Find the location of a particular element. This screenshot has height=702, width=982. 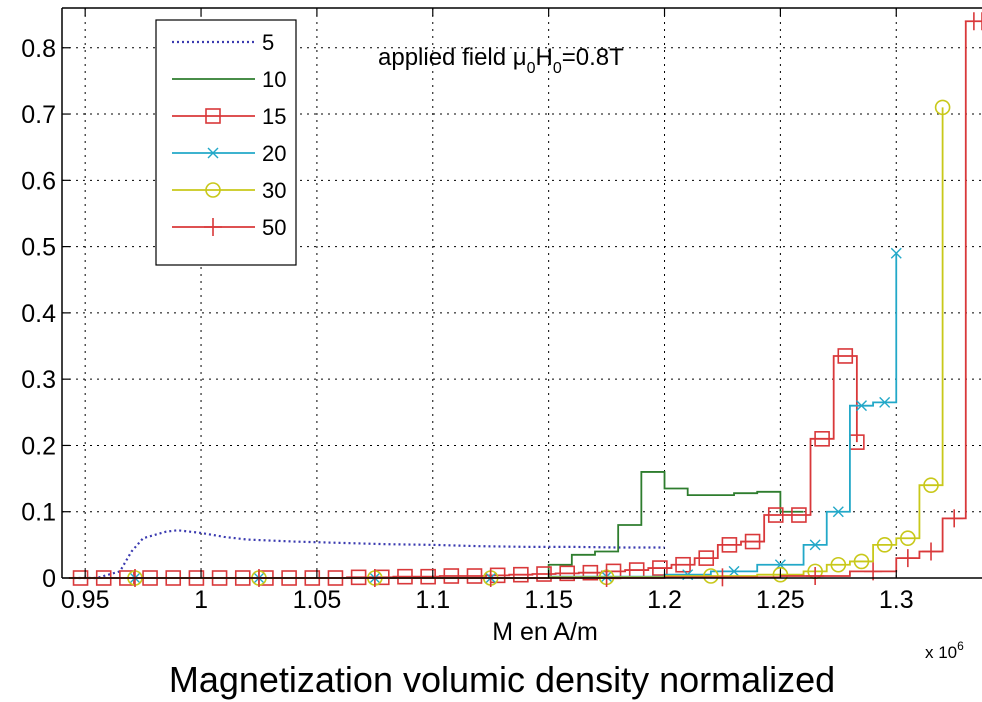

legend-label: 5 is located at coordinates (268, 42).